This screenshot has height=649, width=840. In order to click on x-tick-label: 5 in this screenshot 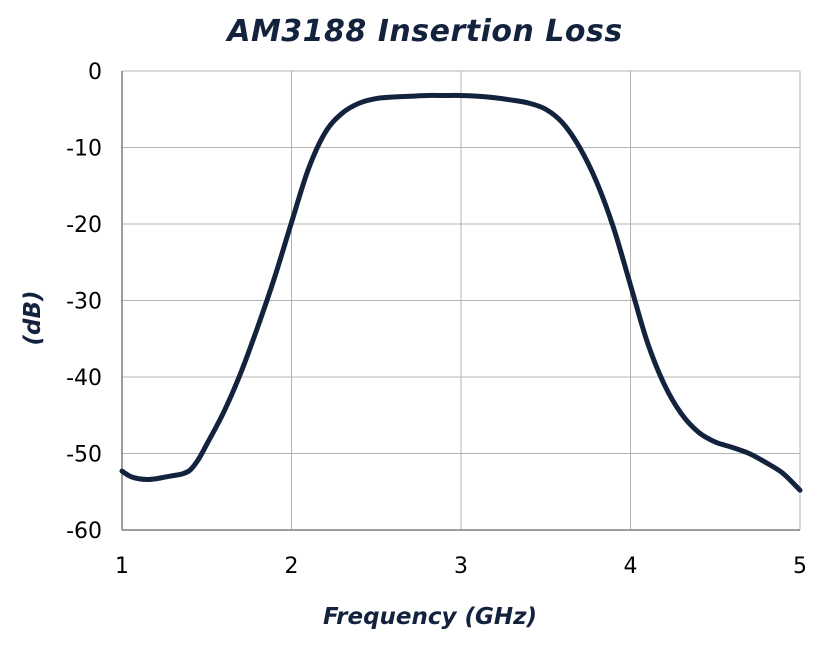, I will do `click(800, 566)`.